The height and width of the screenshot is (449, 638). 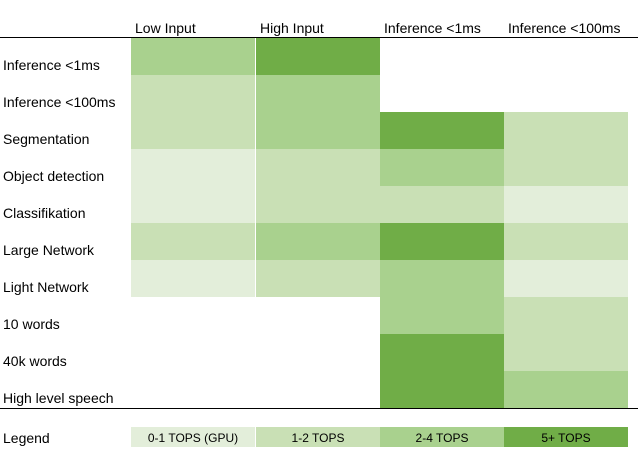 What do you see at coordinates (432, 28) in the screenshot?
I see `column-header: Inference <1ms` at bounding box center [432, 28].